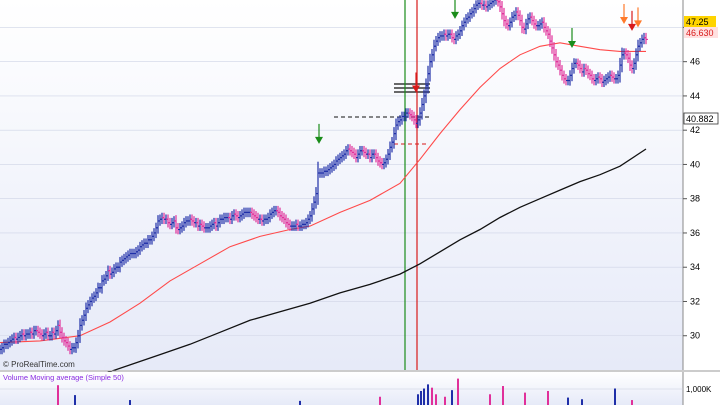 The height and width of the screenshot is (405, 720). I want to click on badge-last-price: 47.25, so click(700, 21).